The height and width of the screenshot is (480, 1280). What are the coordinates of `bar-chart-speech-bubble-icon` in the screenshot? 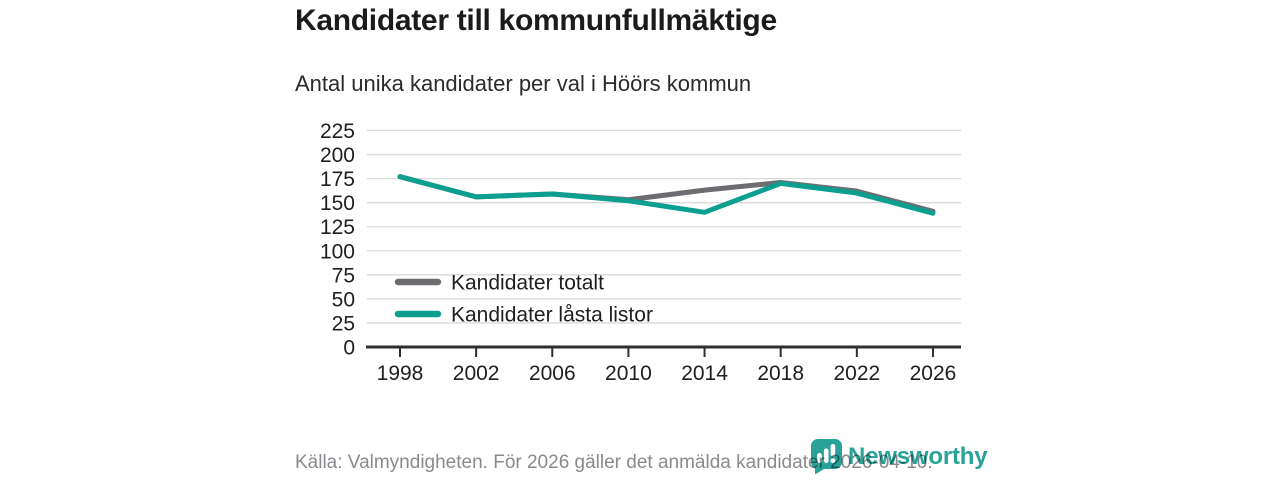 It's located at (826, 457).